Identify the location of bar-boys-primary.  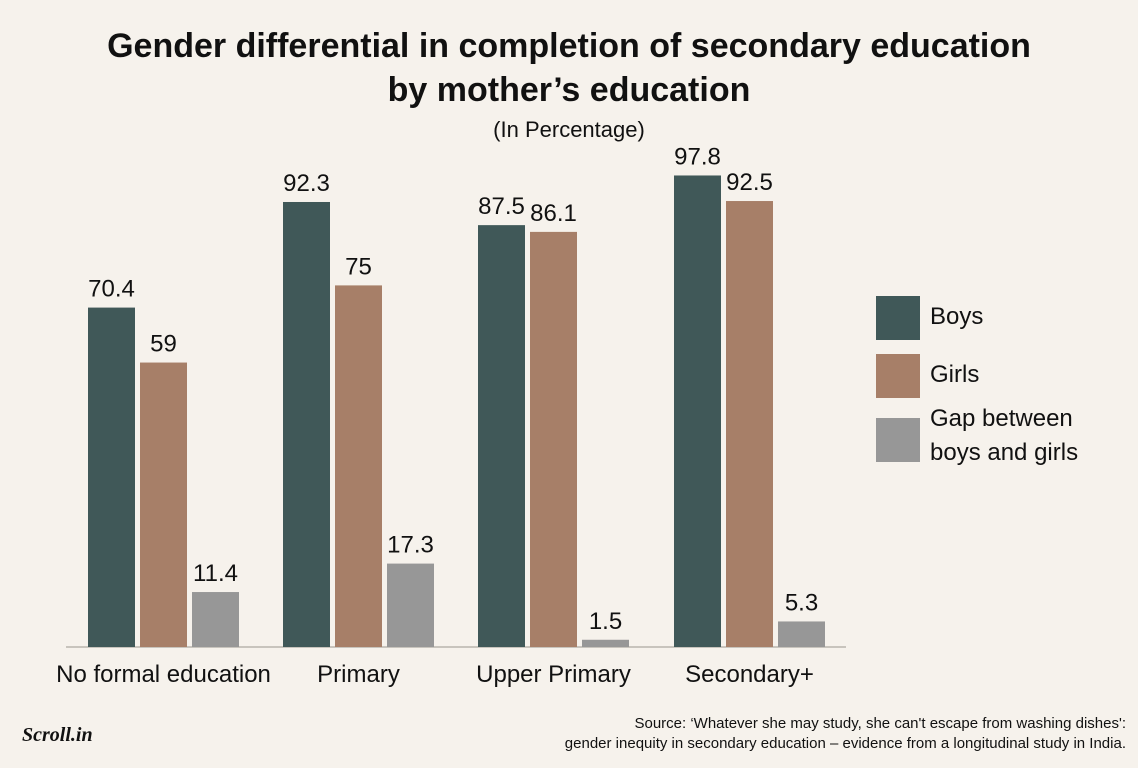
(306, 424).